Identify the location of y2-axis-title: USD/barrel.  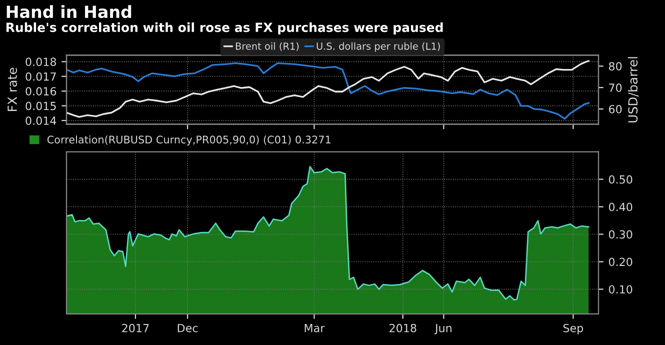
(633, 89).